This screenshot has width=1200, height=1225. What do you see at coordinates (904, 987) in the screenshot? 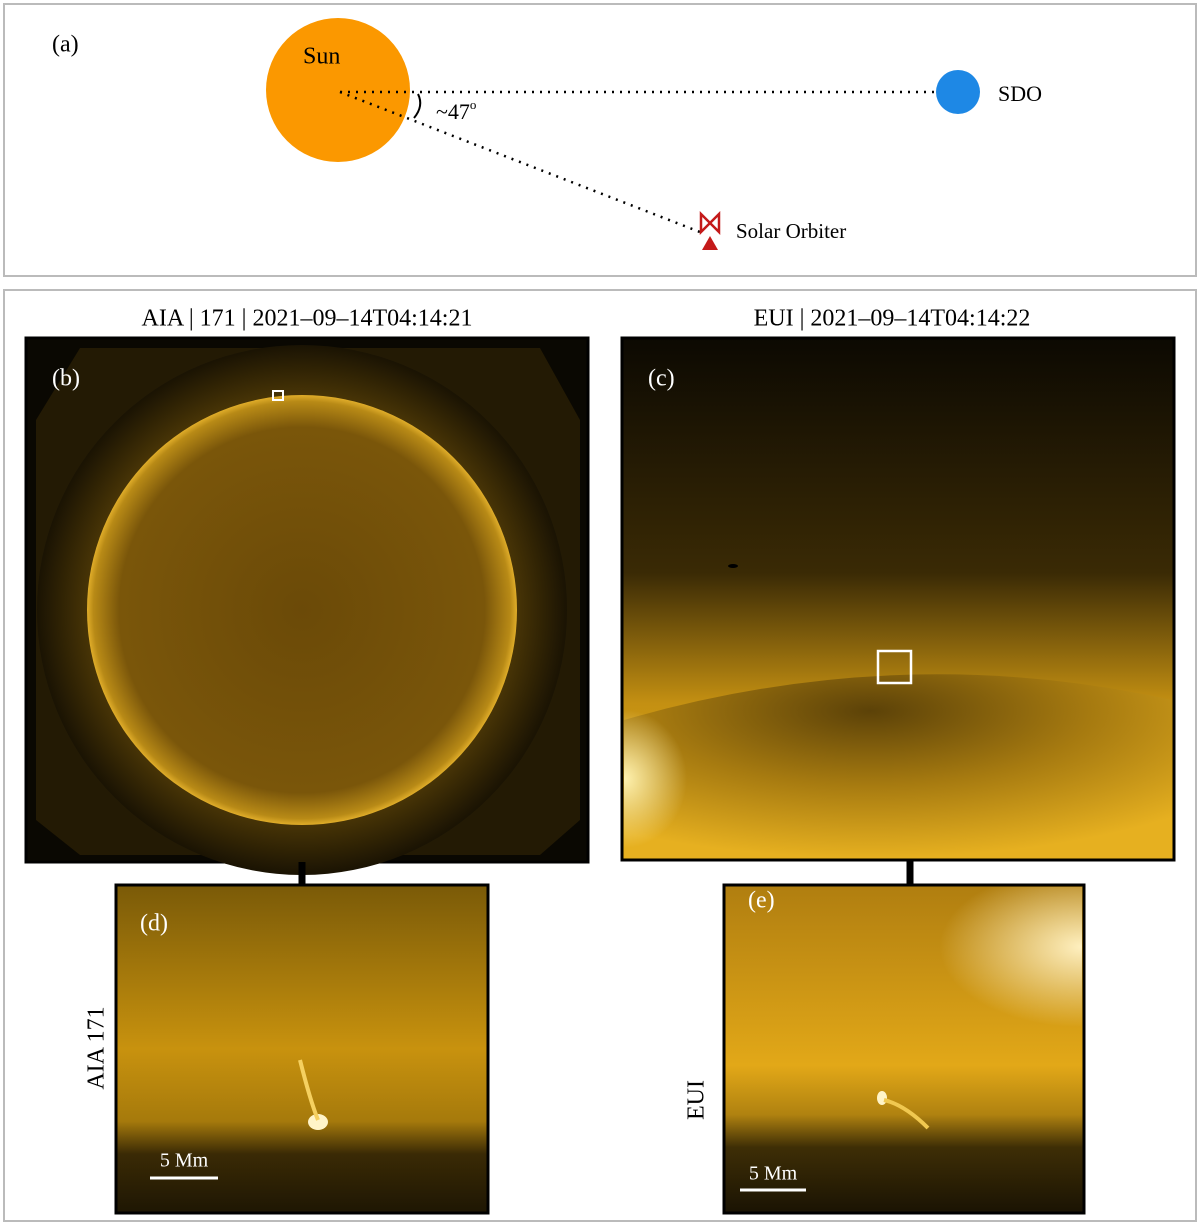
I see `eui-zoom-glow` at bounding box center [904, 987].